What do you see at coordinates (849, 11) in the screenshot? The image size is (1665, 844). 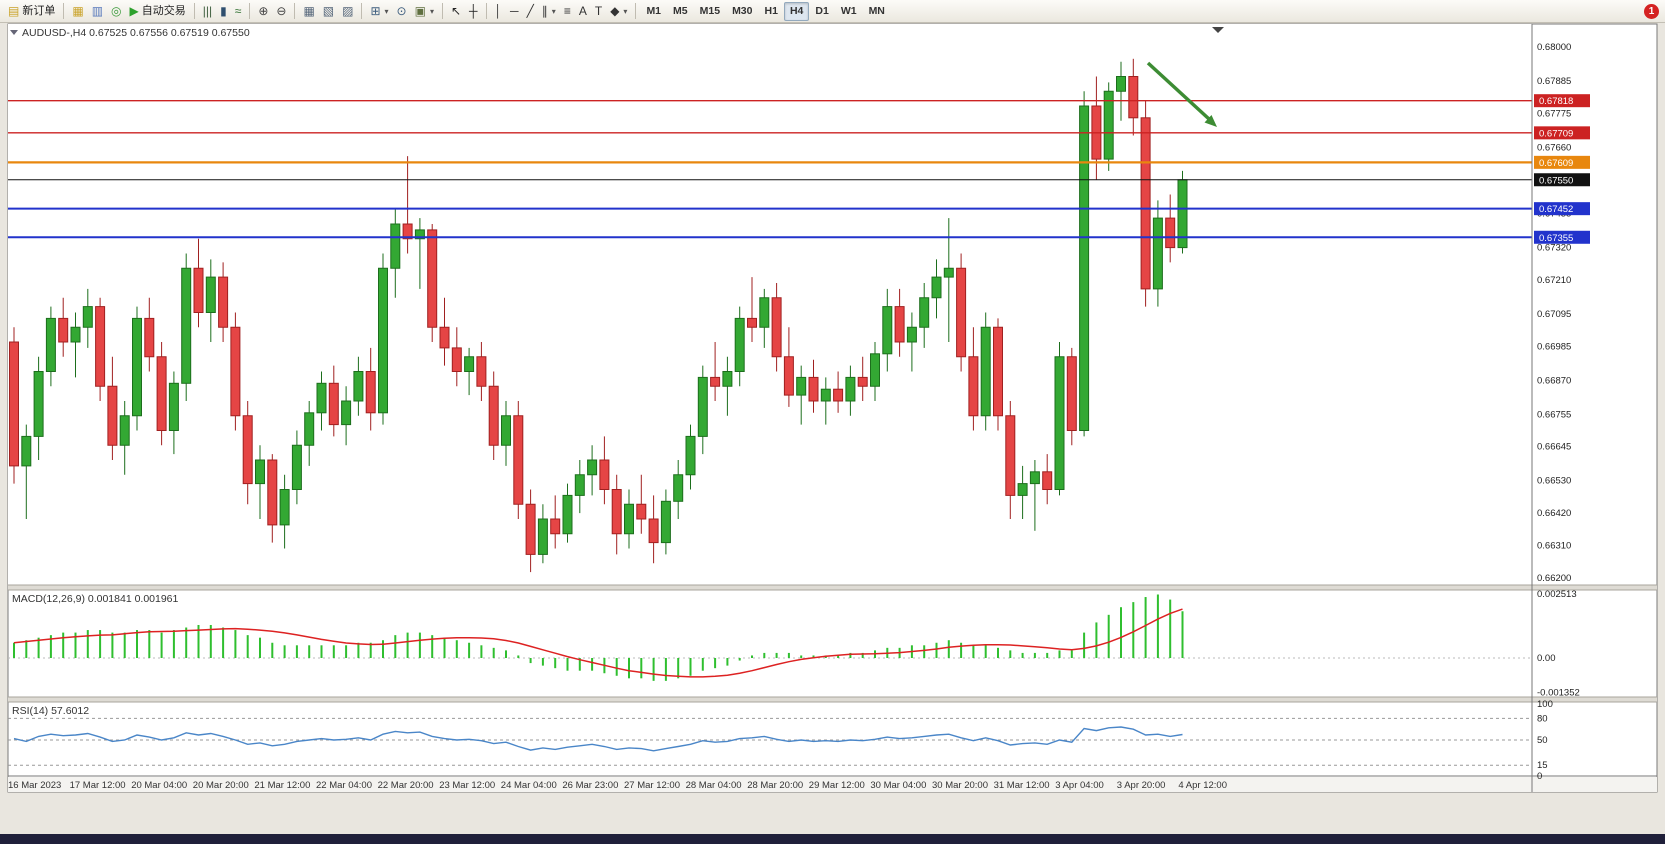 I see `timeframe-w1: W1` at bounding box center [849, 11].